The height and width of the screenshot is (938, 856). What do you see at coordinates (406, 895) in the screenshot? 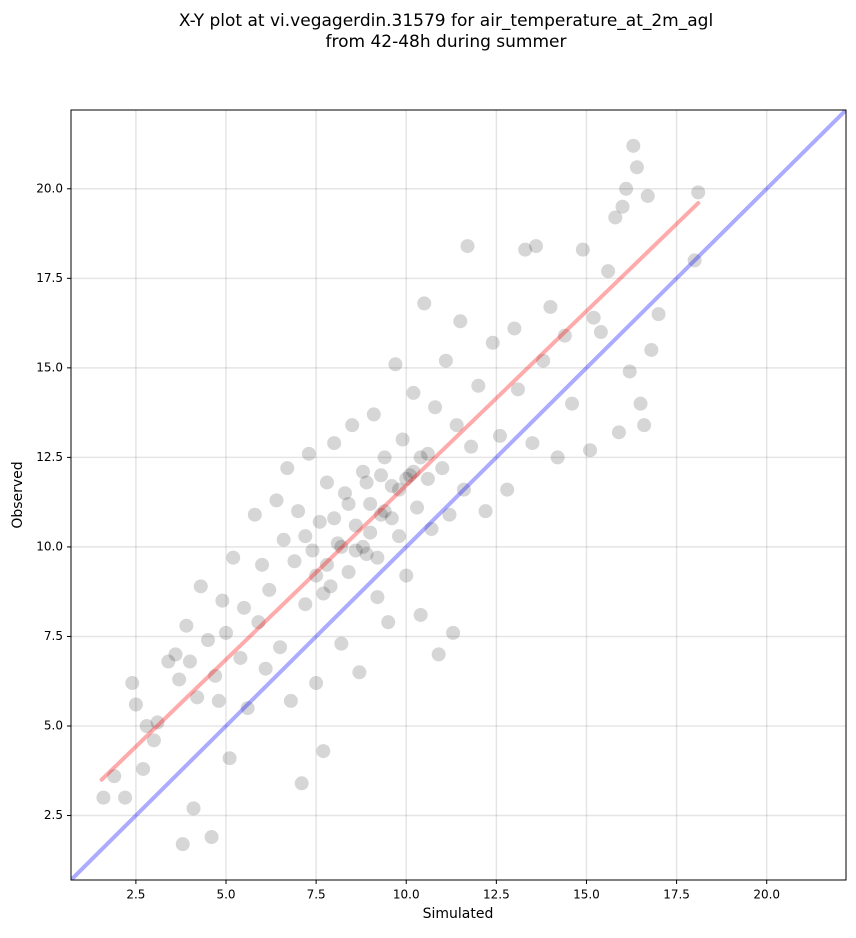
I see `x-tick-label: 10.0` at bounding box center [406, 895].